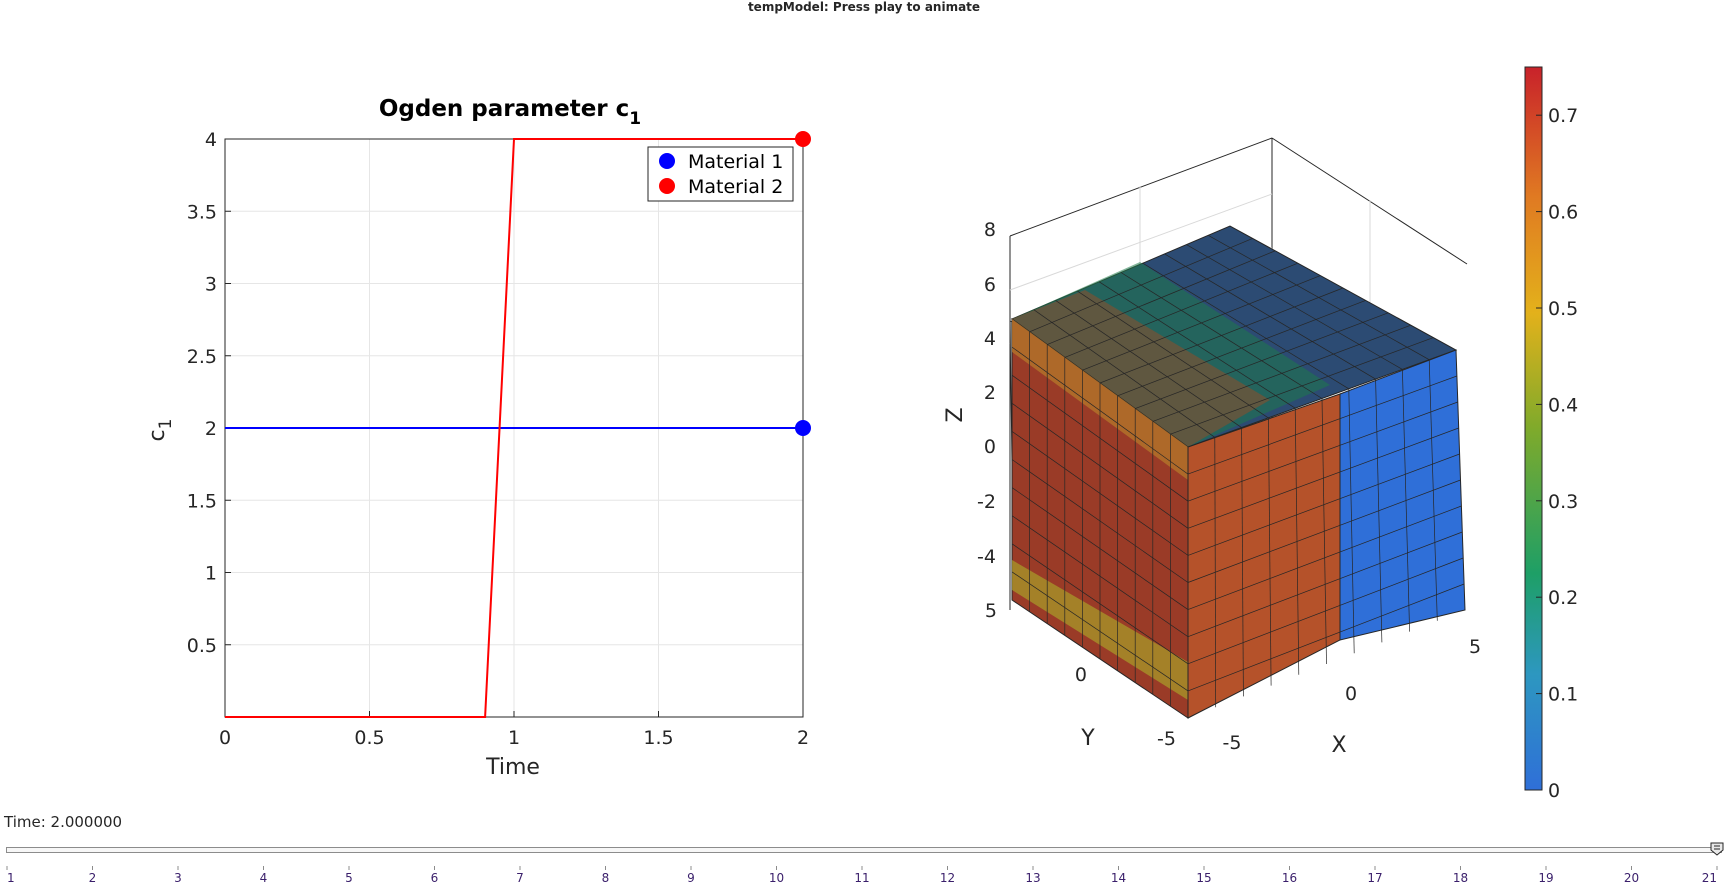 The height and width of the screenshot is (888, 1728). What do you see at coordinates (225, 738) in the screenshot?
I see `x-tick-label: 0` at bounding box center [225, 738].